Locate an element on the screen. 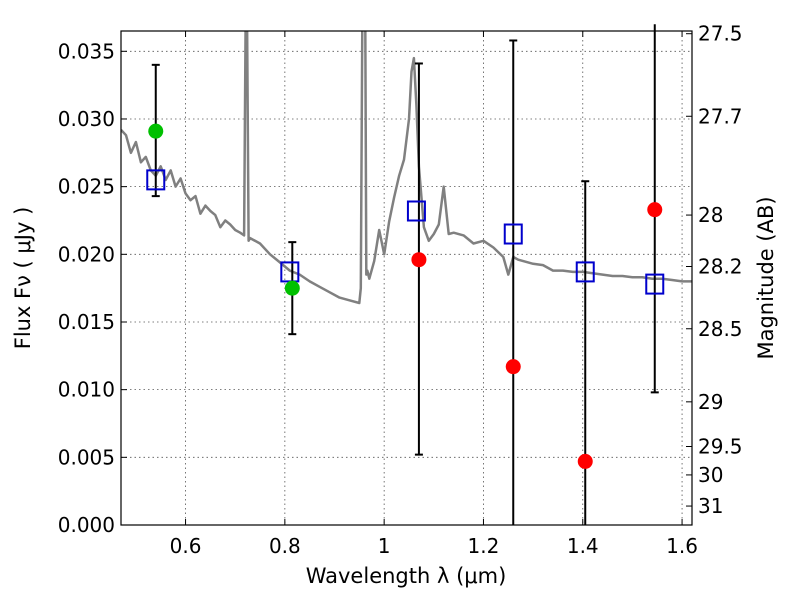 The width and height of the screenshot is (800, 600). magnitude-tick-label: 28.5 is located at coordinates (720, 329).